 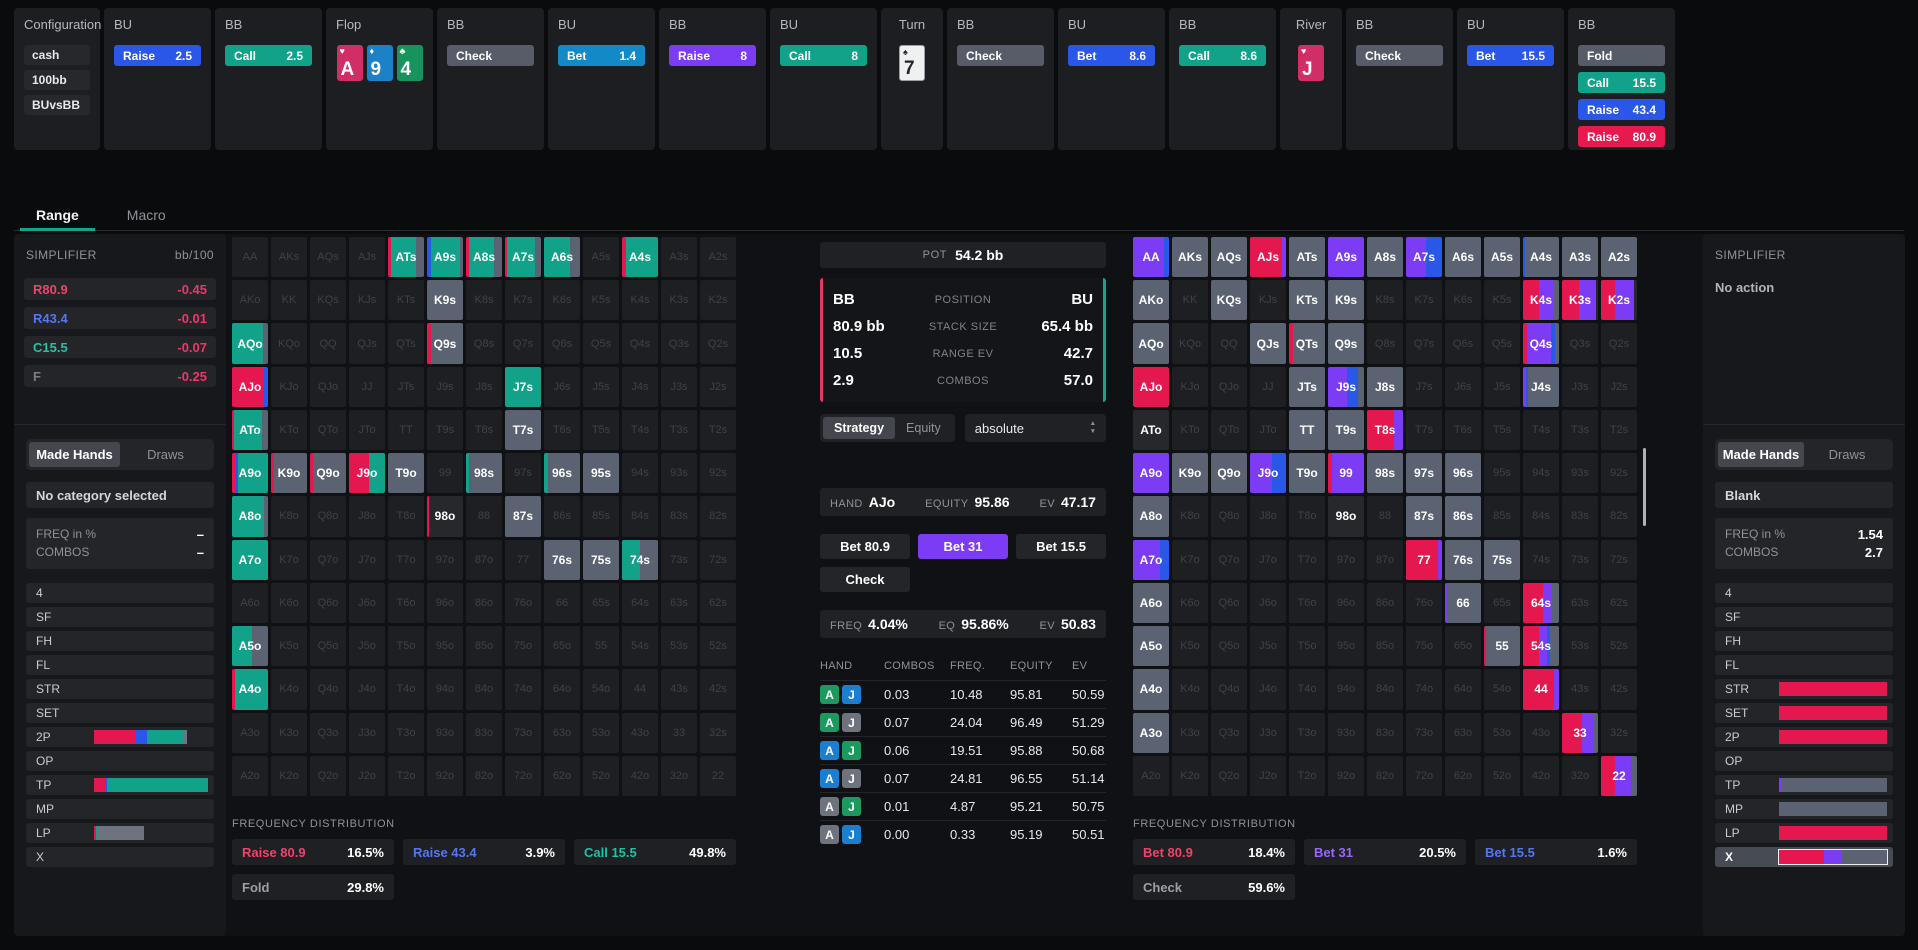 What do you see at coordinates (1619, 516) in the screenshot?
I see `matrix-cell-82s: 82s` at bounding box center [1619, 516].